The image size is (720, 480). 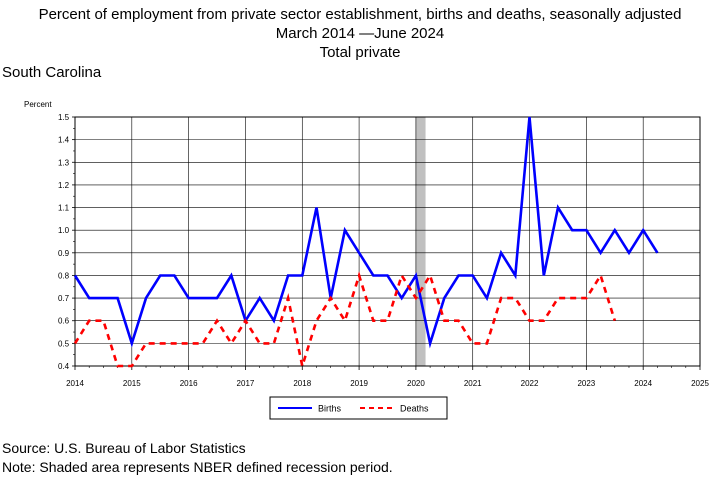 I want to click on y-tick-label: 0.4, so click(x=64, y=366).